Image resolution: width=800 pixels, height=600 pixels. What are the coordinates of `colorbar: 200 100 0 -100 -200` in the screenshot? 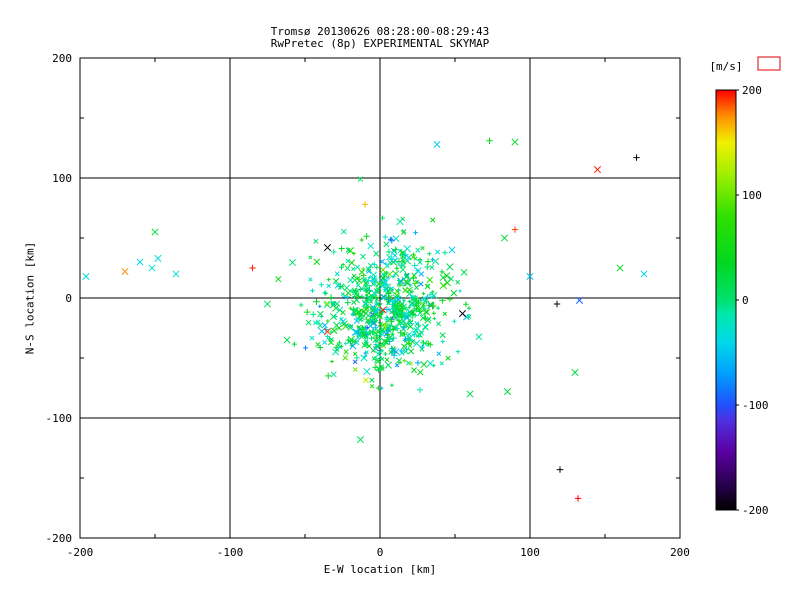 It's located at (748, 286).